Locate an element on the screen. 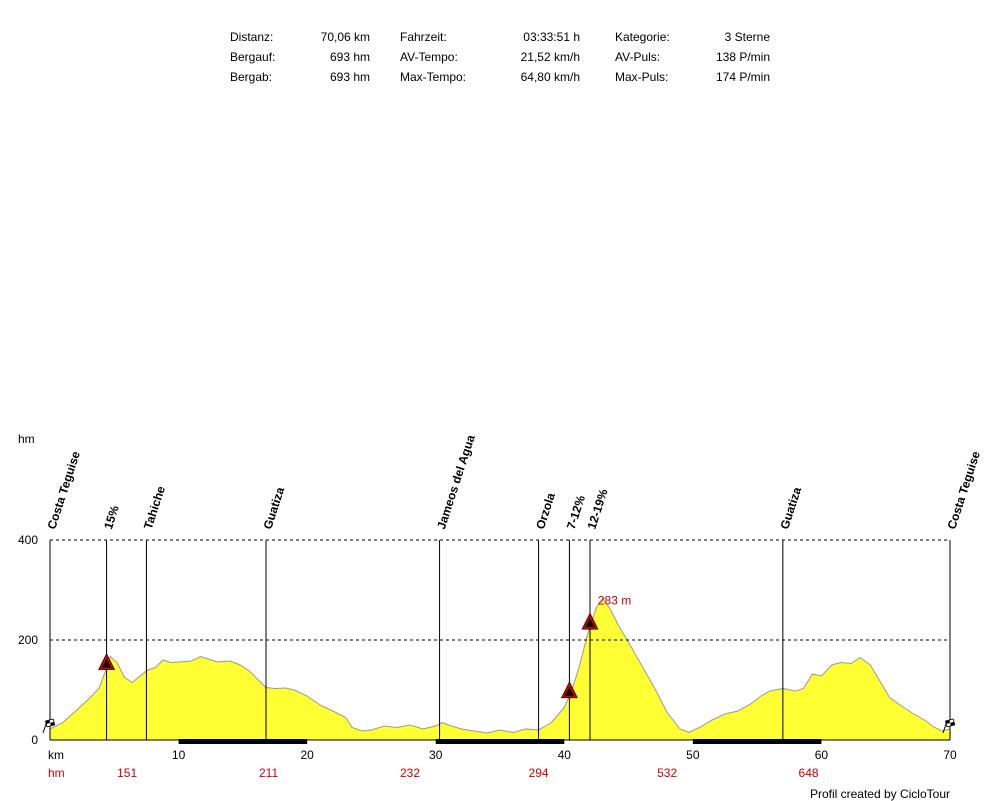 Image resolution: width=1000 pixels, height=801 pixels. cumulative-hm-value: 151 is located at coordinates (127, 773).